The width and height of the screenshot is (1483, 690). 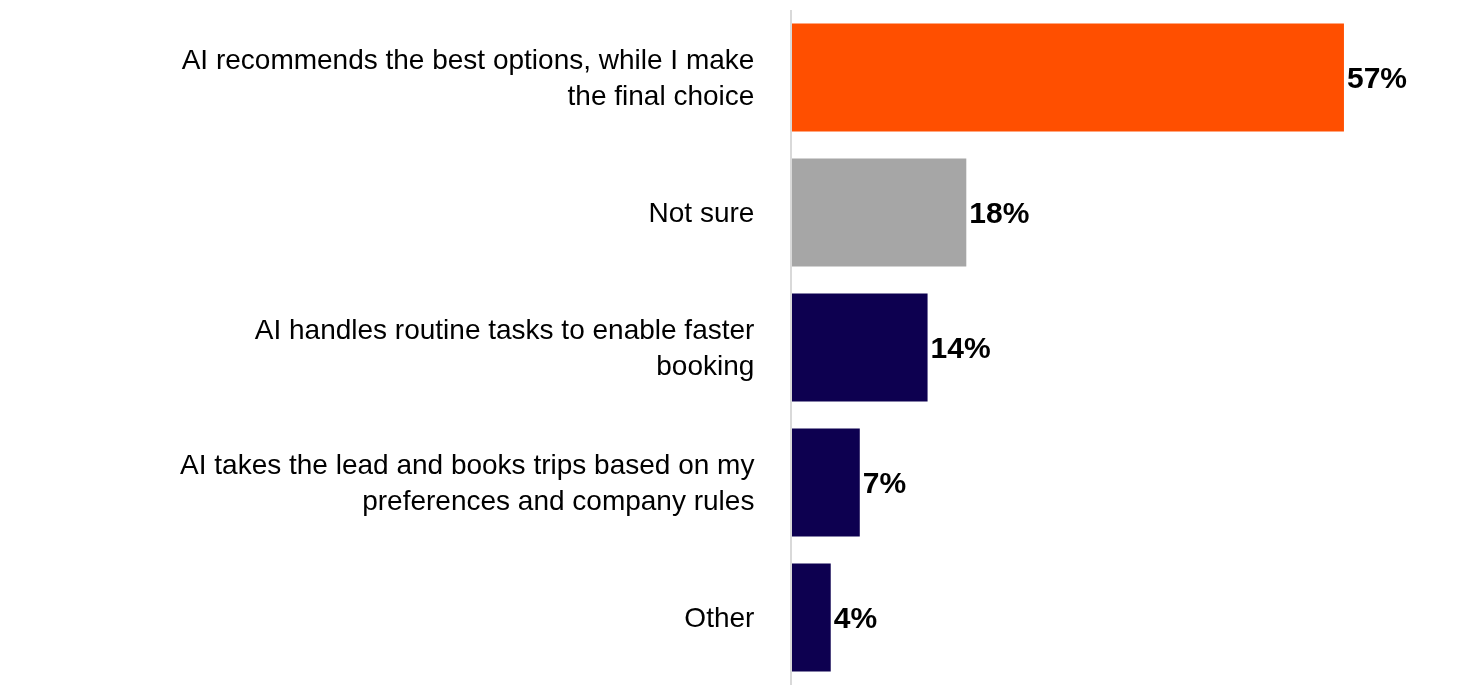 What do you see at coordinates (884, 482) in the screenshot?
I see `data-label: 7%` at bounding box center [884, 482].